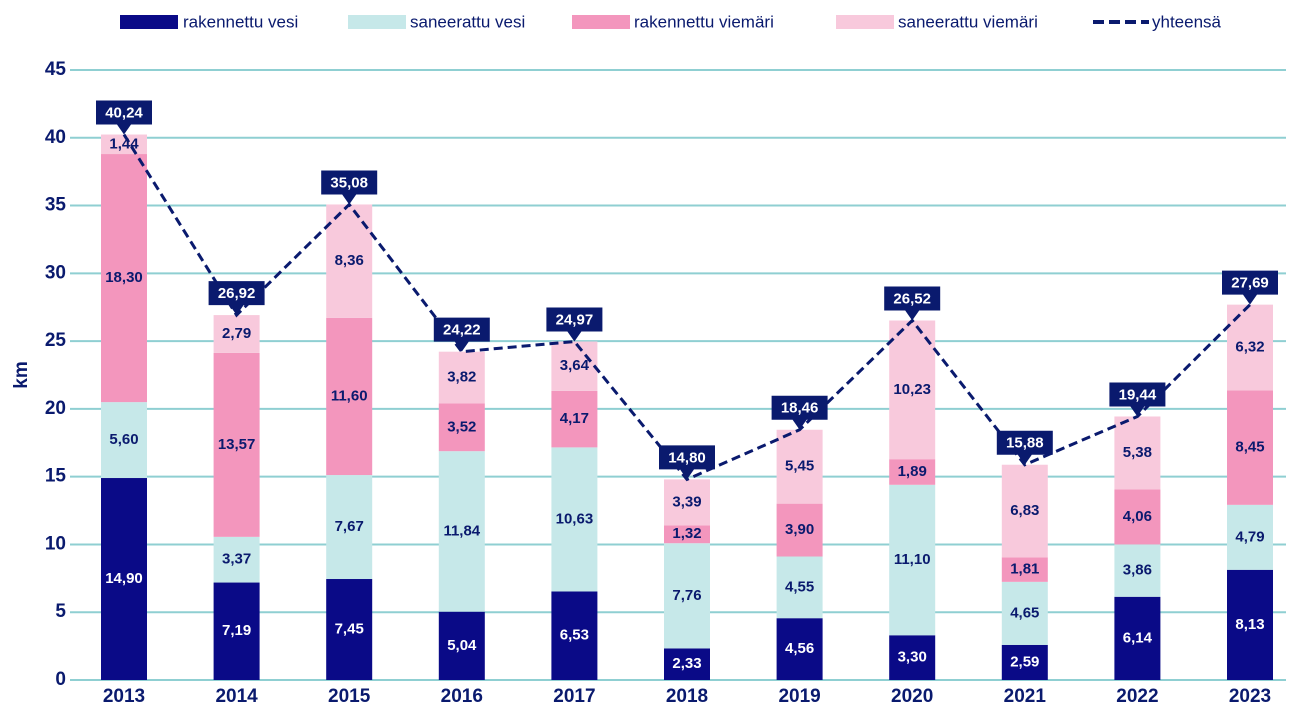 The width and height of the screenshot is (1290, 706). I want to click on y-tick-label: 25, so click(56, 340).